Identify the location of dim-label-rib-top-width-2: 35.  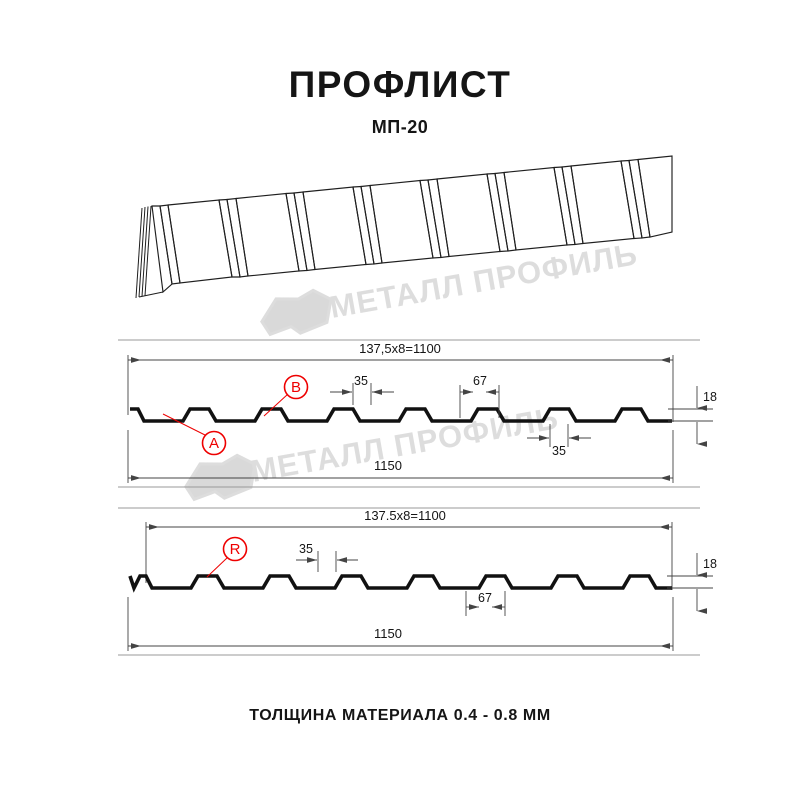
(559, 451).